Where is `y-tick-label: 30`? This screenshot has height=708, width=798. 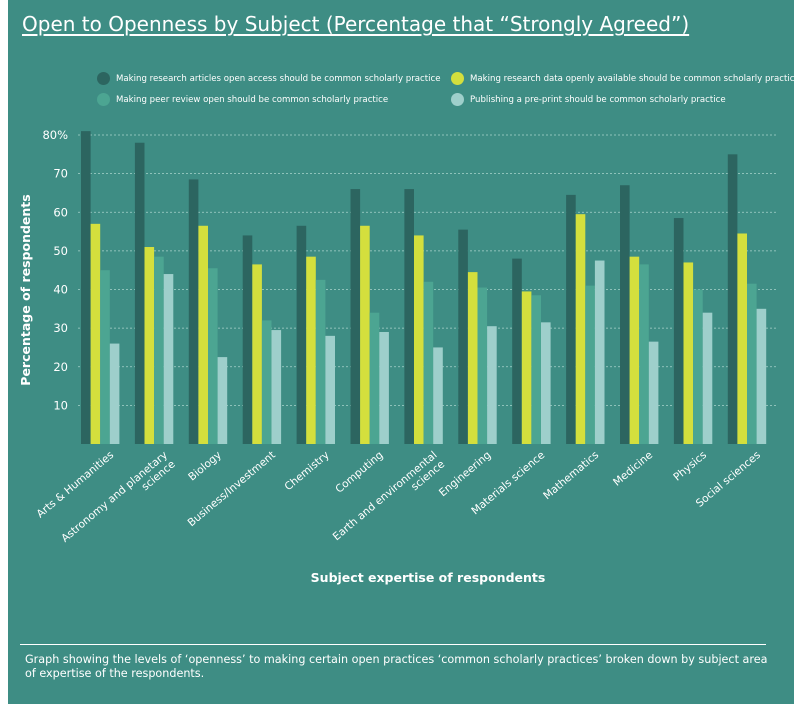 y-tick-label: 30 is located at coordinates (60, 328).